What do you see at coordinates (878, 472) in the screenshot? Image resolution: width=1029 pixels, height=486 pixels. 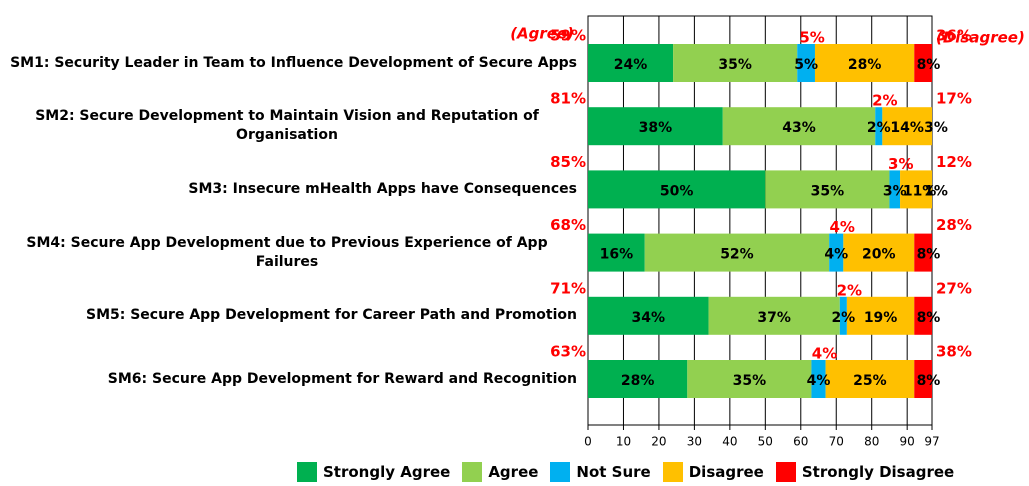 I see `legend-label: Strongly Disagree` at bounding box center [878, 472].